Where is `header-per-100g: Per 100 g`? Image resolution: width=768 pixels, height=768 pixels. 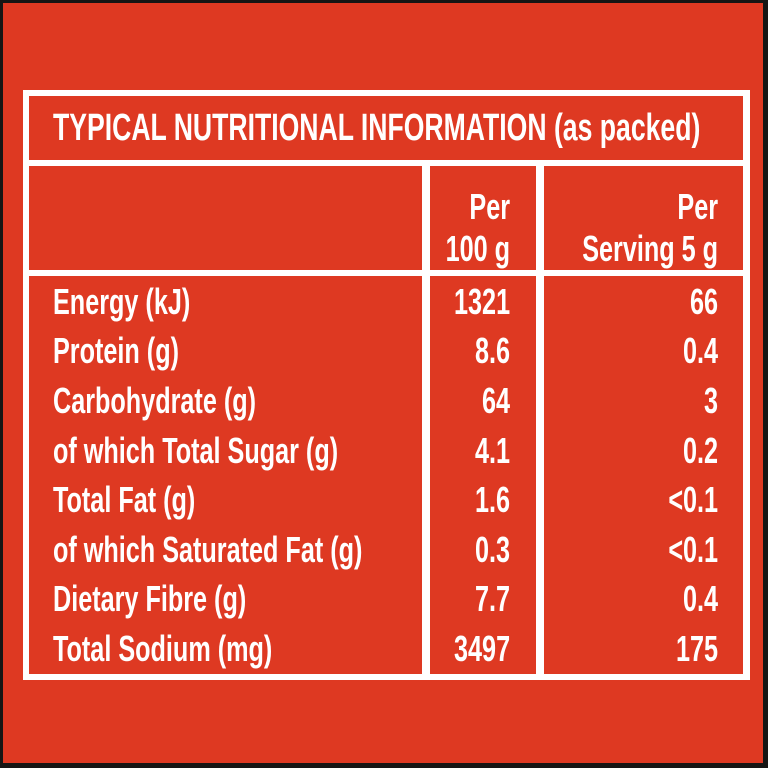 header-per-100g: Per 100 g is located at coordinates (483, 218).